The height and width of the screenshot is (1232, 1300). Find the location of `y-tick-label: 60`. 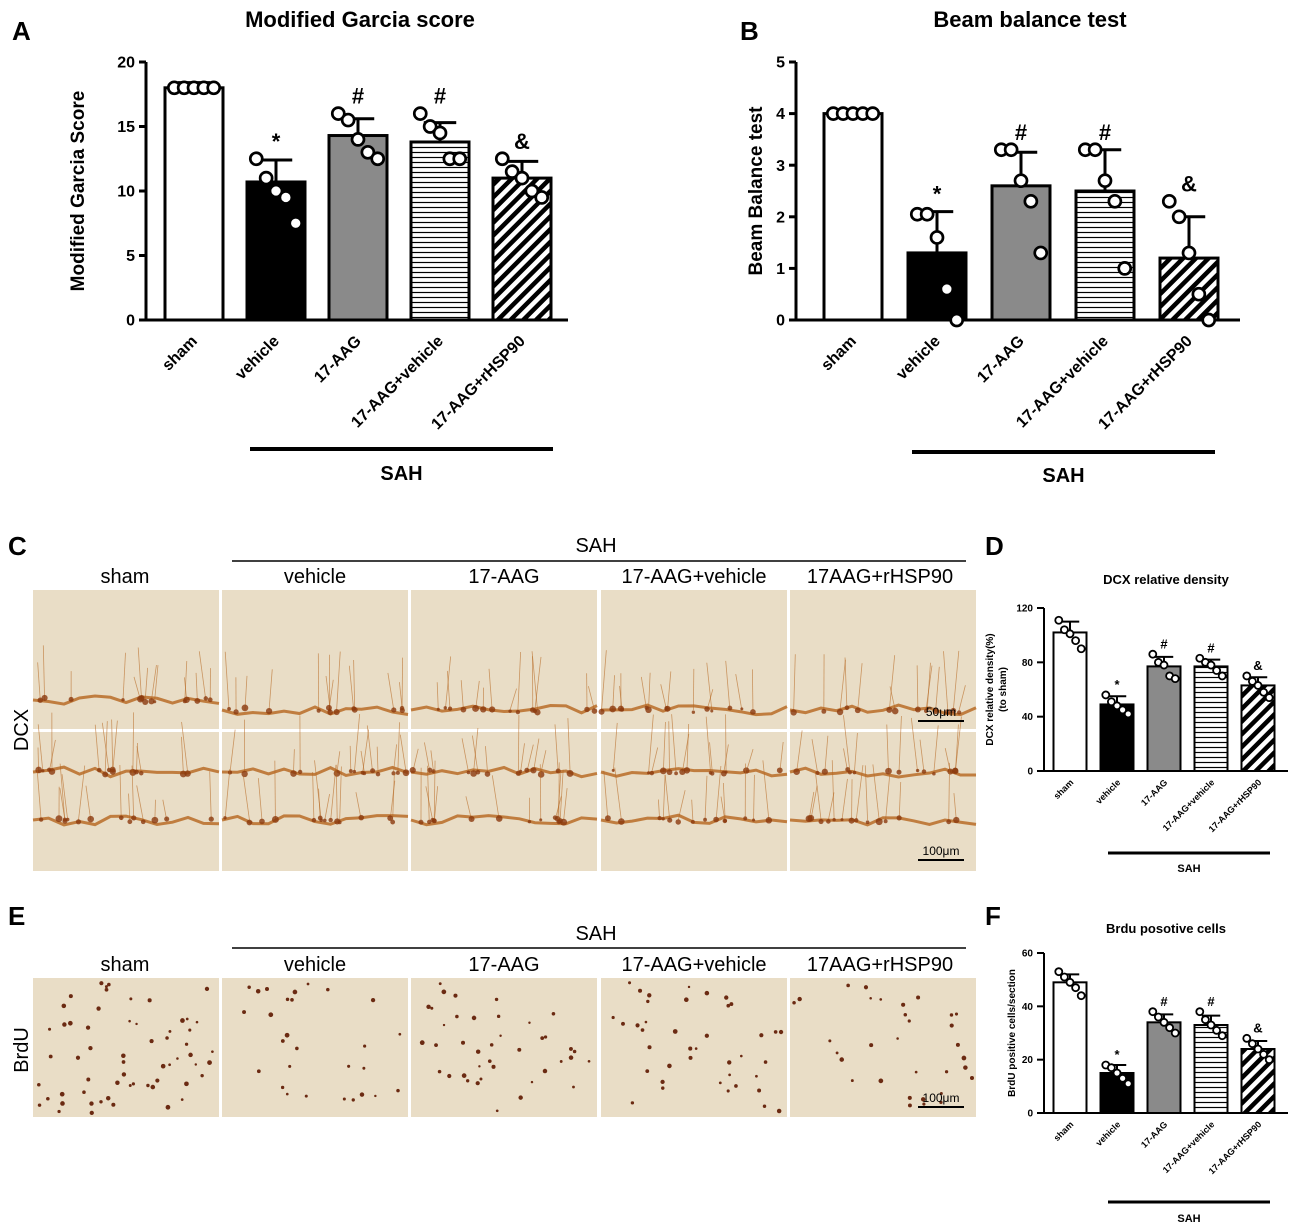

y-tick-label: 60 is located at coordinates (1028, 954).